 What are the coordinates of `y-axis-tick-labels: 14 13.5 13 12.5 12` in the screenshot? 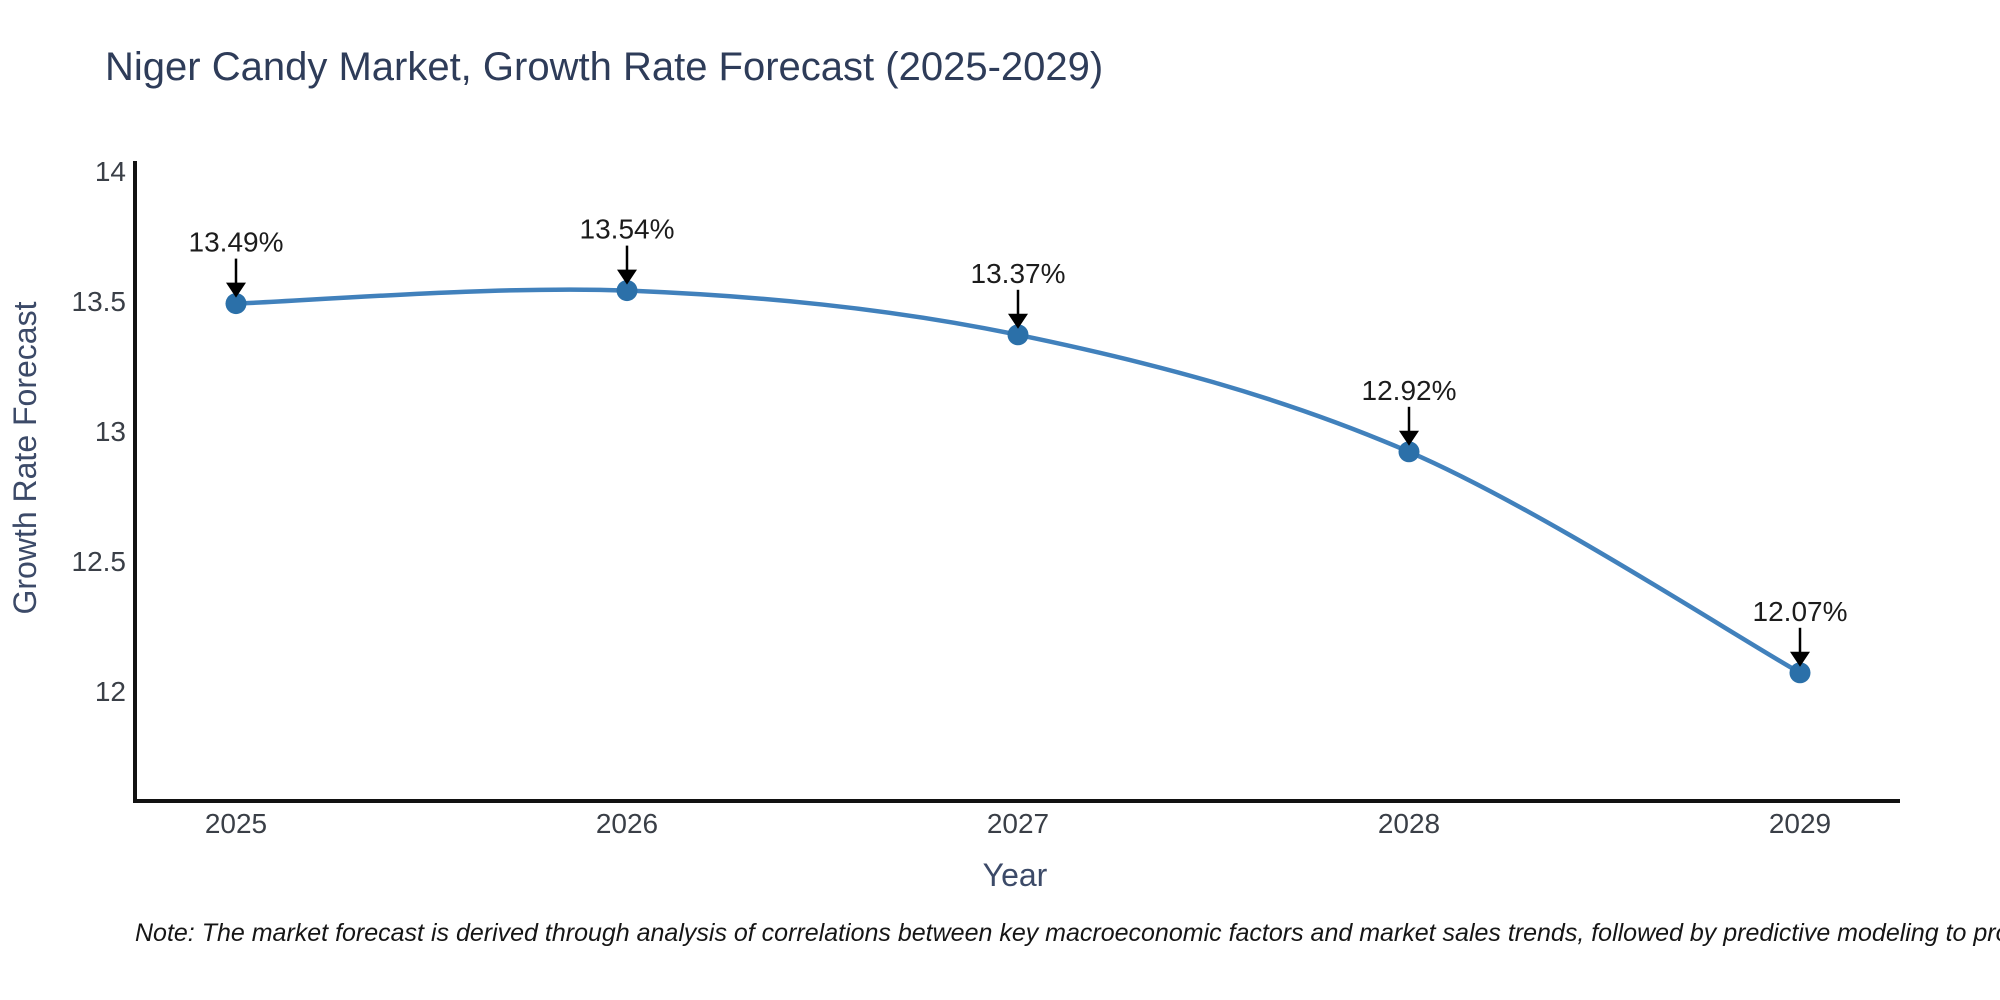 It's located at (99, 431).